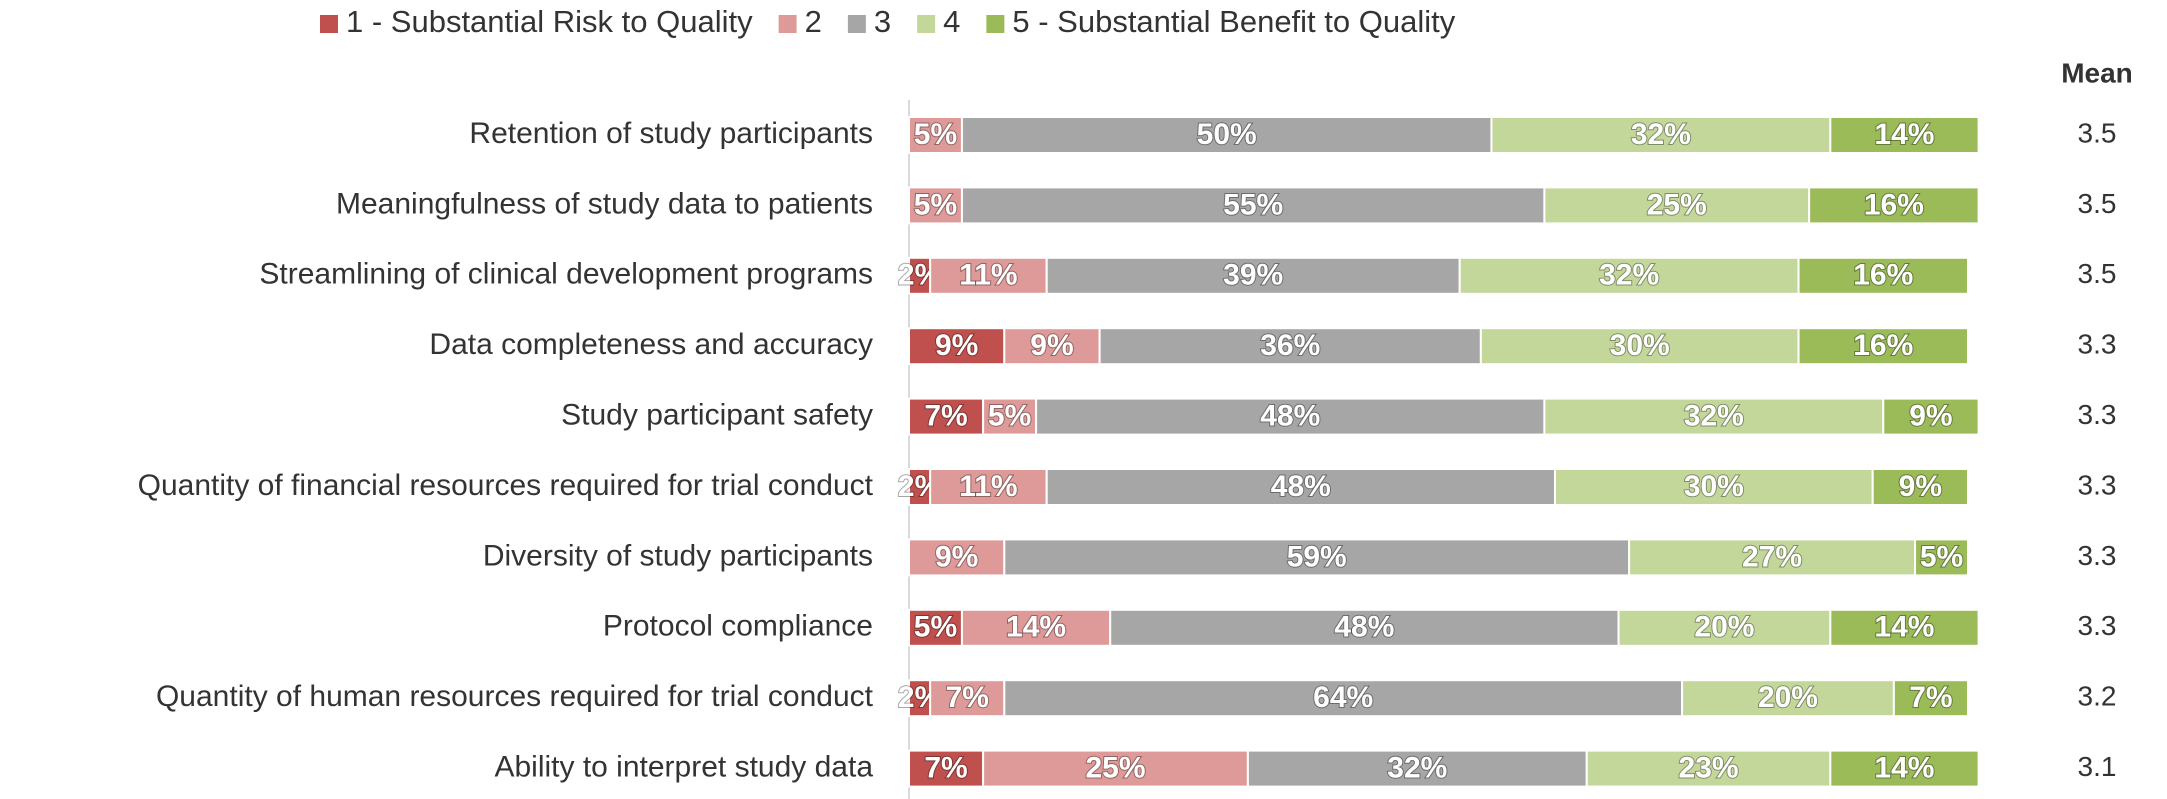 The image size is (2167, 799). What do you see at coordinates (882, 21) in the screenshot?
I see `legend-label: 3` at bounding box center [882, 21].